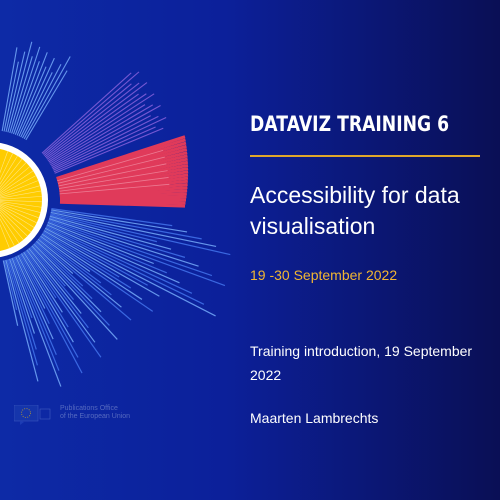 The image size is (500, 500). I want to click on hub-lines, so click(21, 200).